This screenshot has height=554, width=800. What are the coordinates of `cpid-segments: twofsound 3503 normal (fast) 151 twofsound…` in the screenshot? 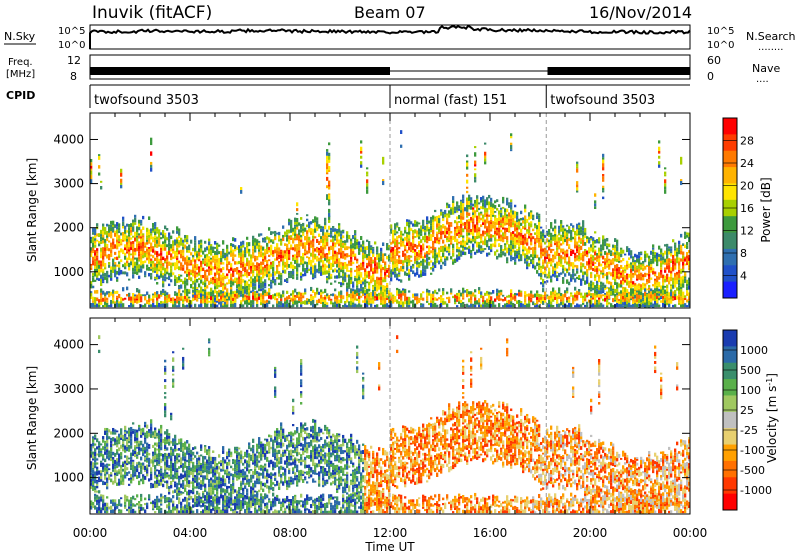 It's located at (372, 96).